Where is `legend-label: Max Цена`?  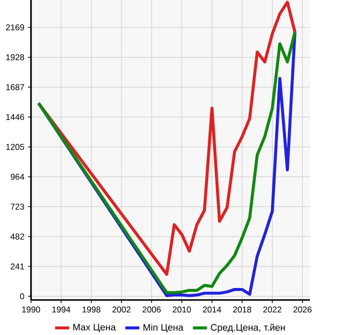 legend-label: Max Цена is located at coordinates (94, 328).